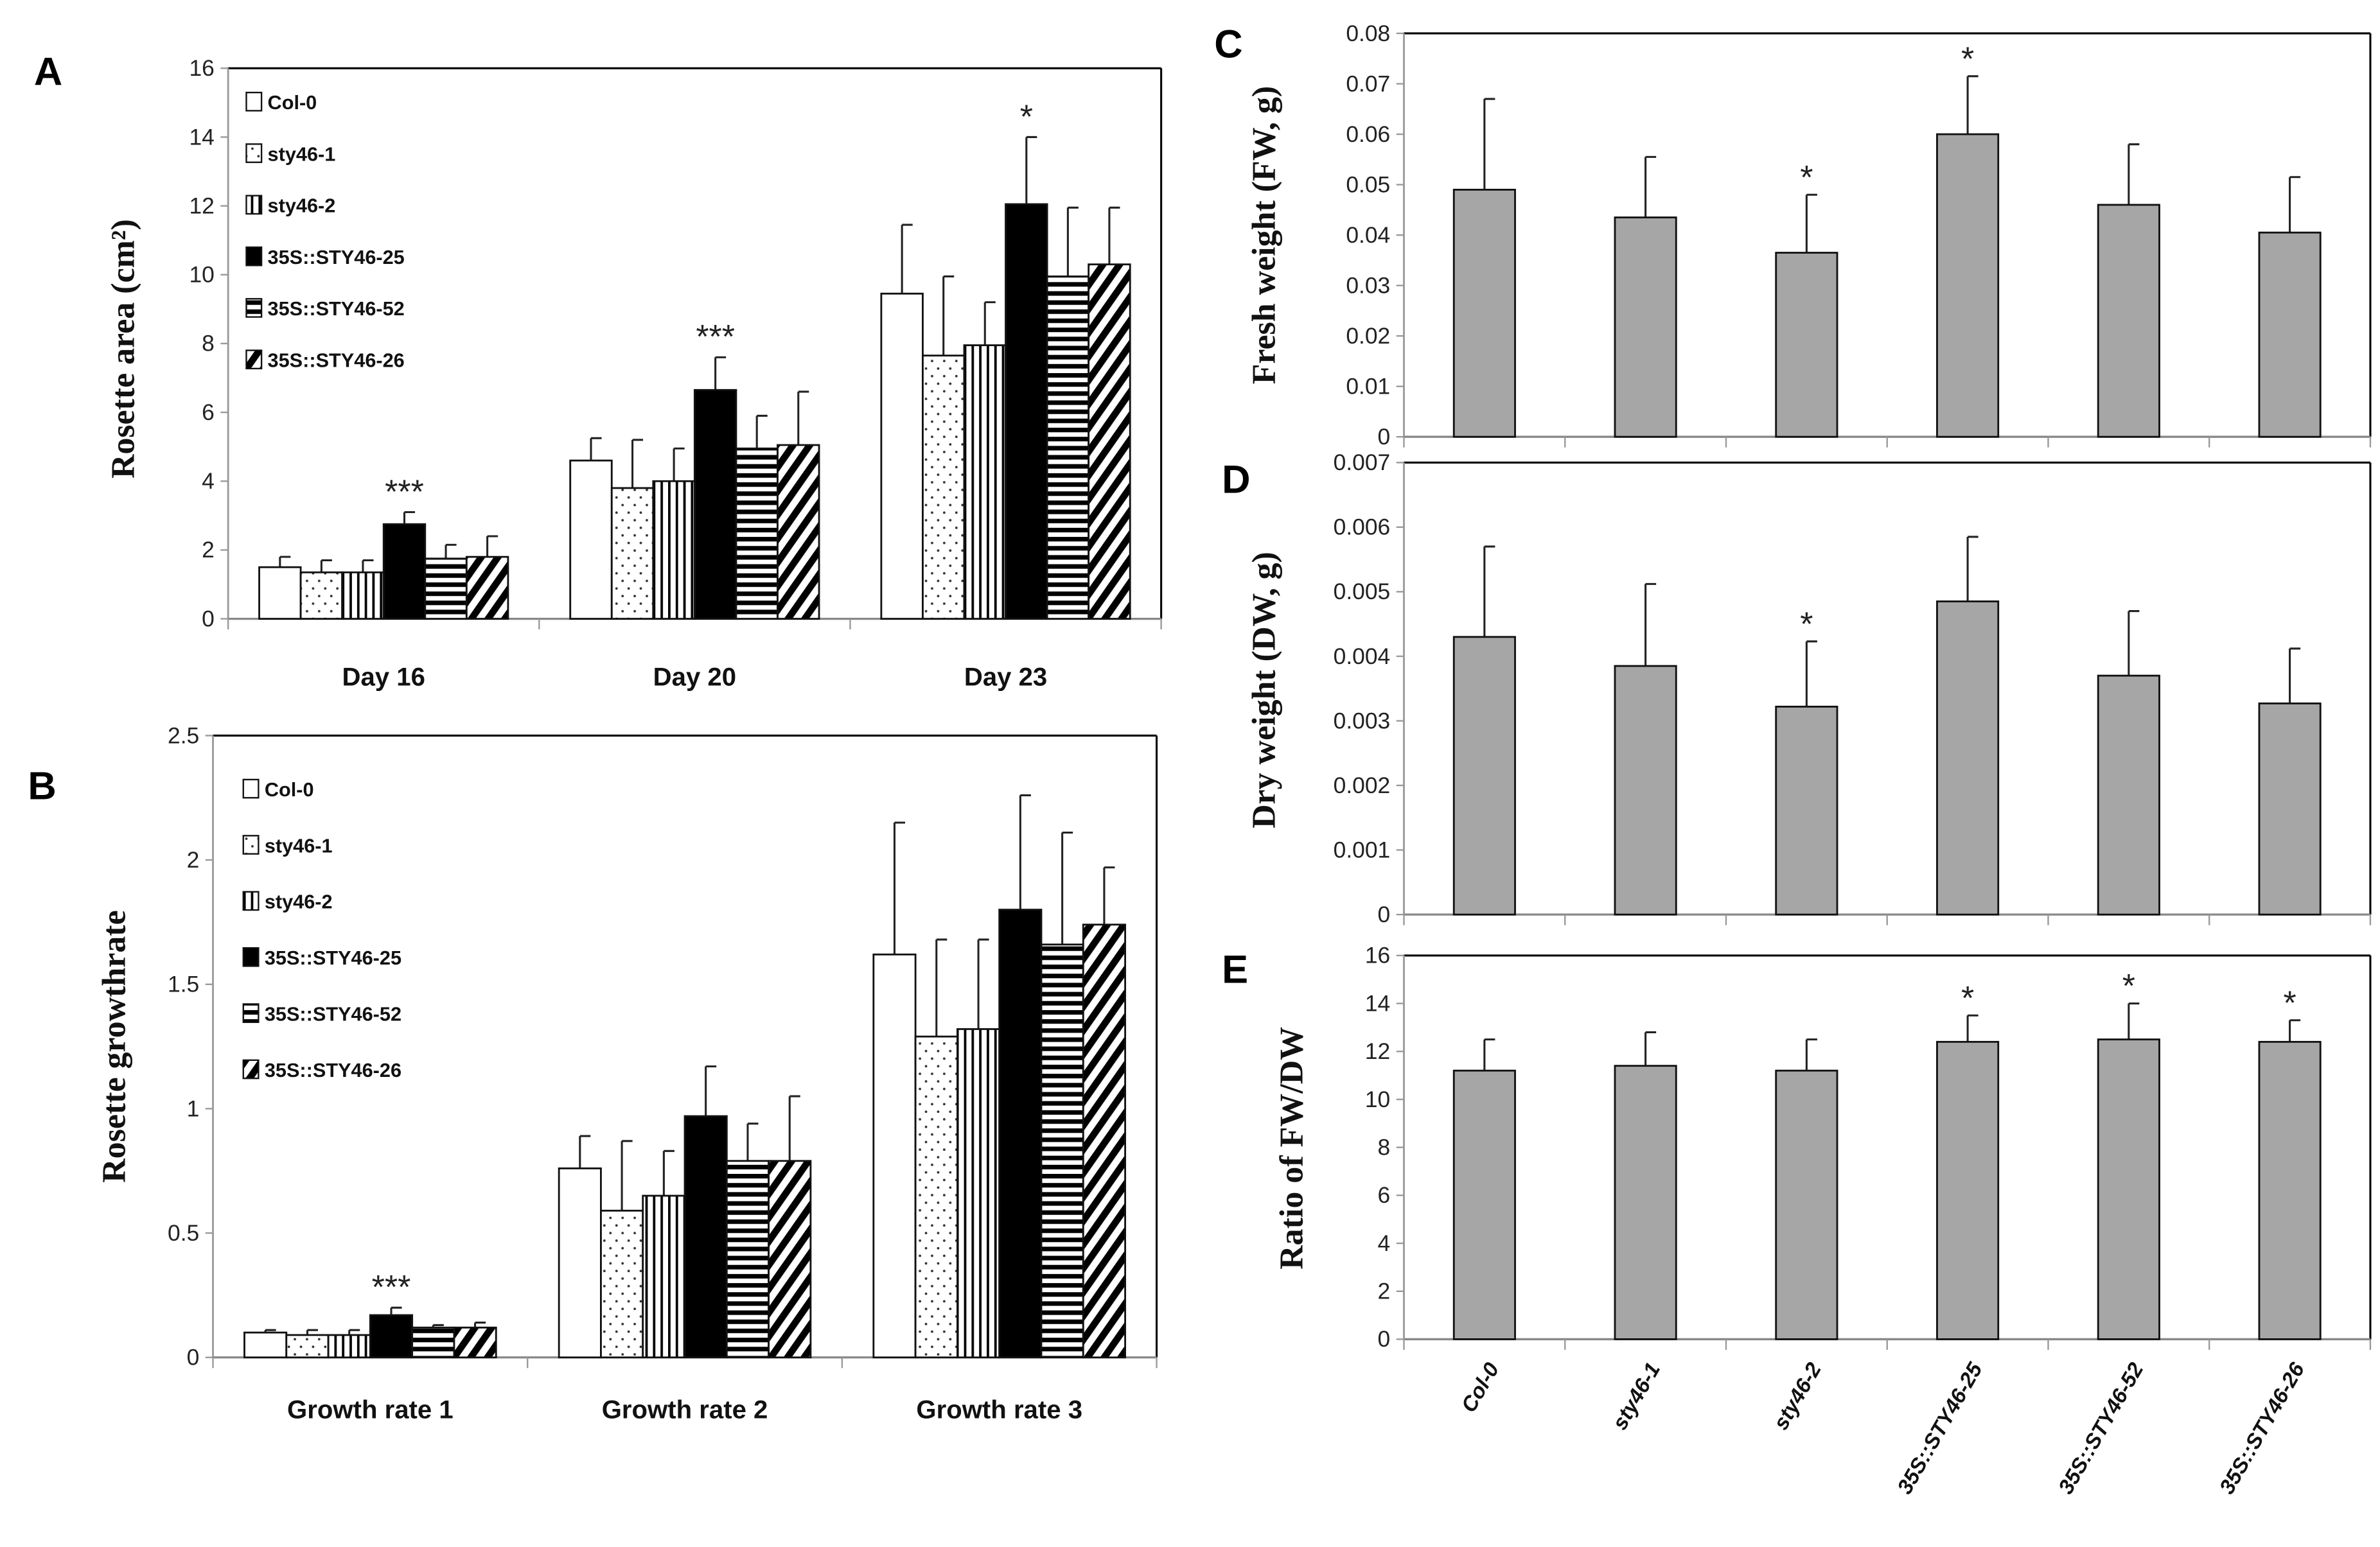 The width and height of the screenshot is (2380, 1547). What do you see at coordinates (1005, 677) in the screenshot?
I see `category-label: Day 23` at bounding box center [1005, 677].